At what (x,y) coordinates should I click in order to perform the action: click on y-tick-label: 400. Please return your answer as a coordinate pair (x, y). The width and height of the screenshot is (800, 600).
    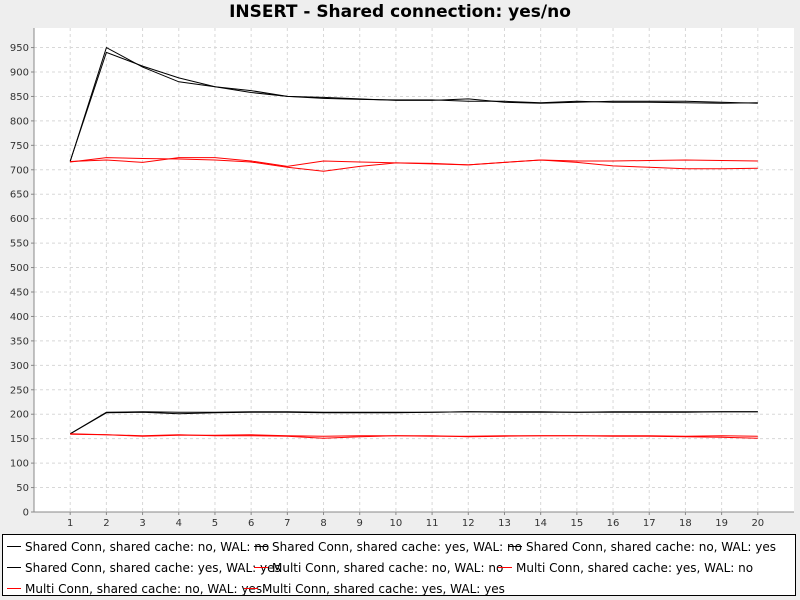
    Looking at the image, I should click on (19, 317).